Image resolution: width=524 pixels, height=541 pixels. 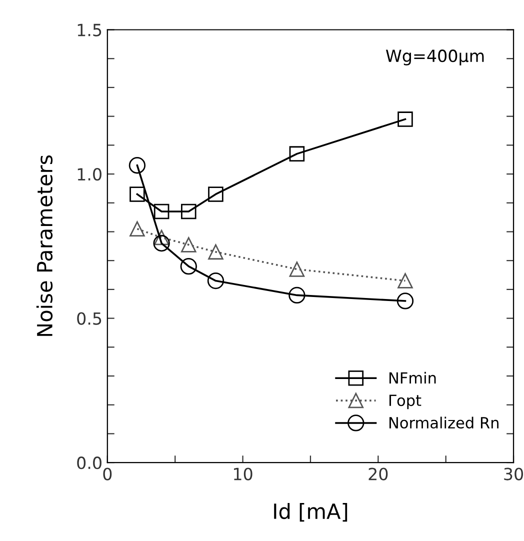 I want to click on annotation: Wg=400μm, so click(x=435, y=58).